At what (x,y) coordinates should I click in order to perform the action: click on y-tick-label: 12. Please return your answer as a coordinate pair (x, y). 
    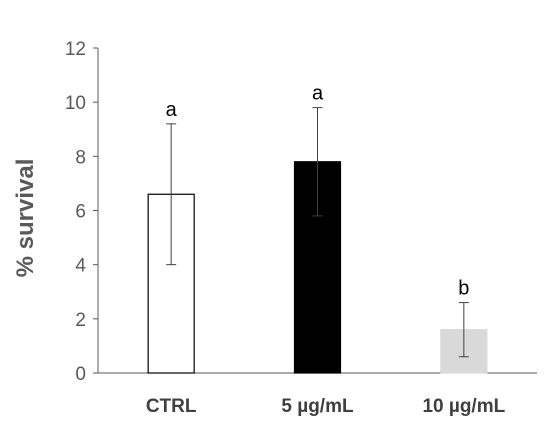
    Looking at the image, I should click on (75, 49).